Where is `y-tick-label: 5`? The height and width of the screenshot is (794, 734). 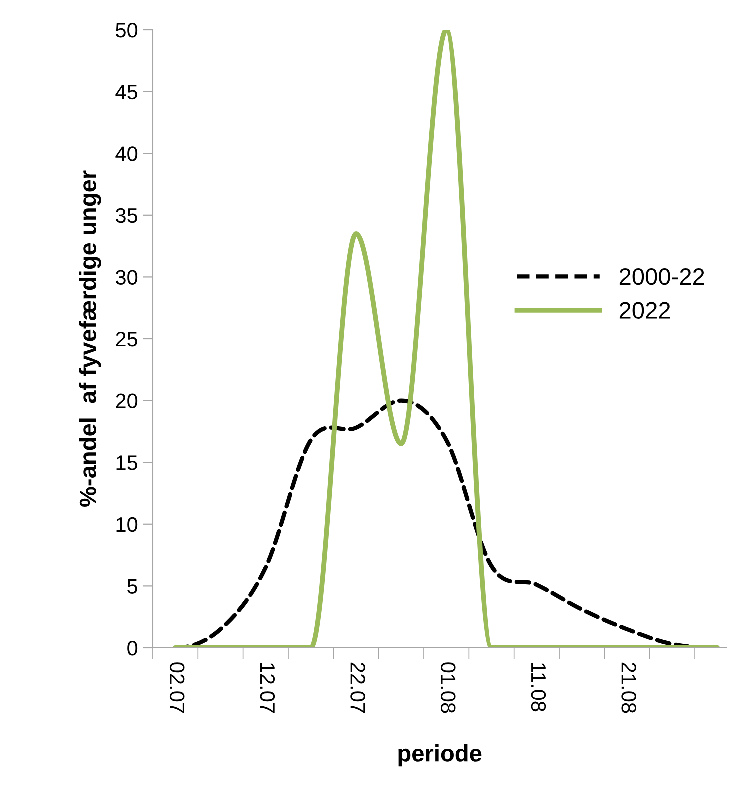
y-tick-label: 5 is located at coordinates (133, 586).